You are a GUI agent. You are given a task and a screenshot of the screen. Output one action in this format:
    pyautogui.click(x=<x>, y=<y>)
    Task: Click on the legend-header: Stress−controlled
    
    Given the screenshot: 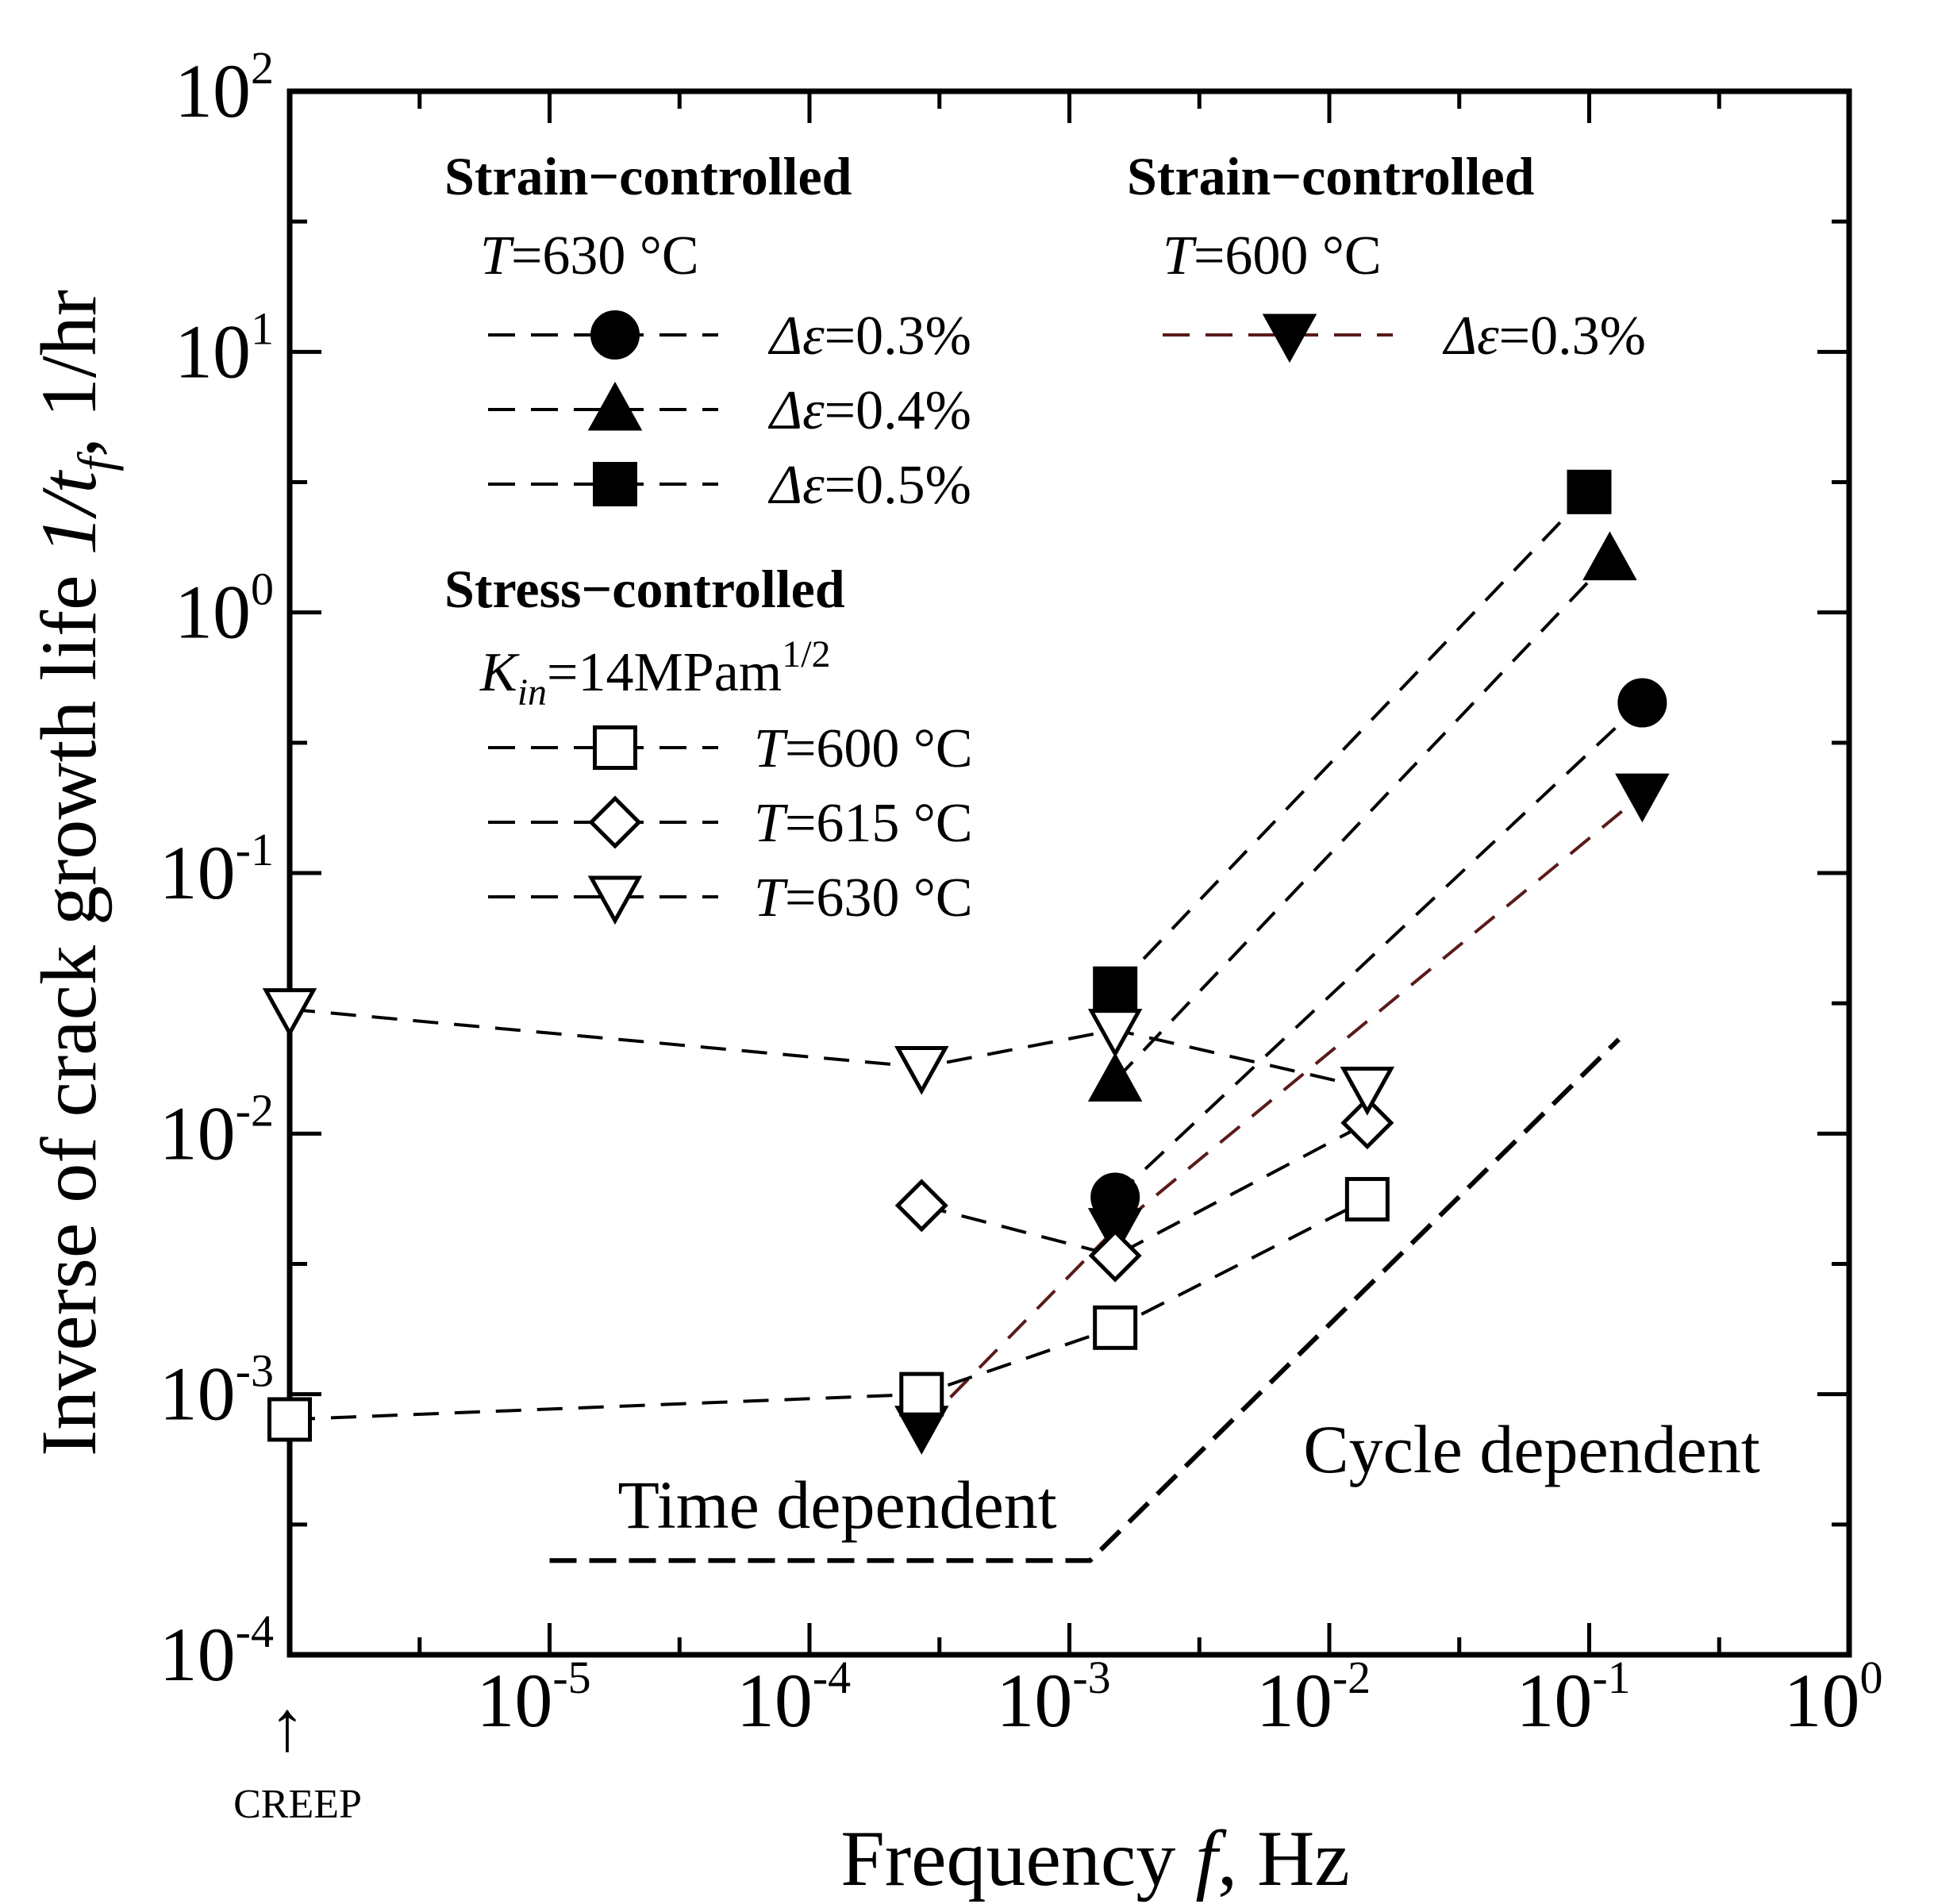 What is the action you would take?
    pyautogui.click(x=644, y=589)
    